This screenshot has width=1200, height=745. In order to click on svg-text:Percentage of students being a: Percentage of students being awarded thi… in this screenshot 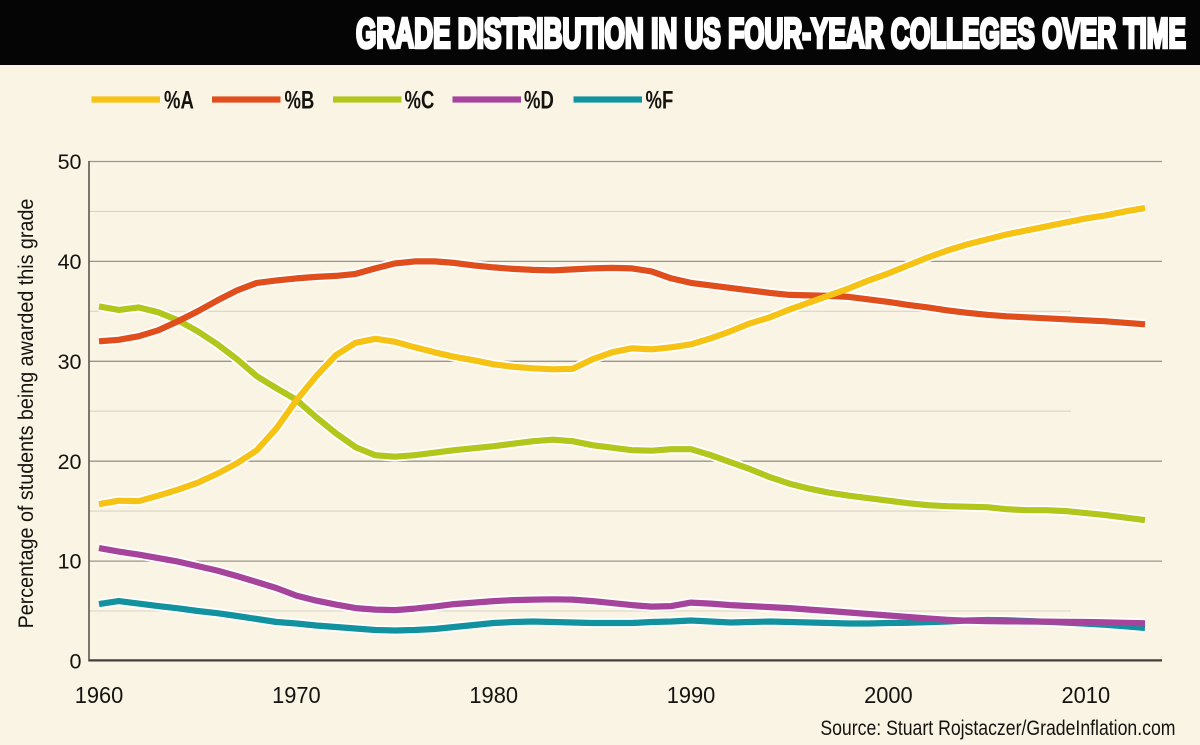, I will do `click(26, 414)`.